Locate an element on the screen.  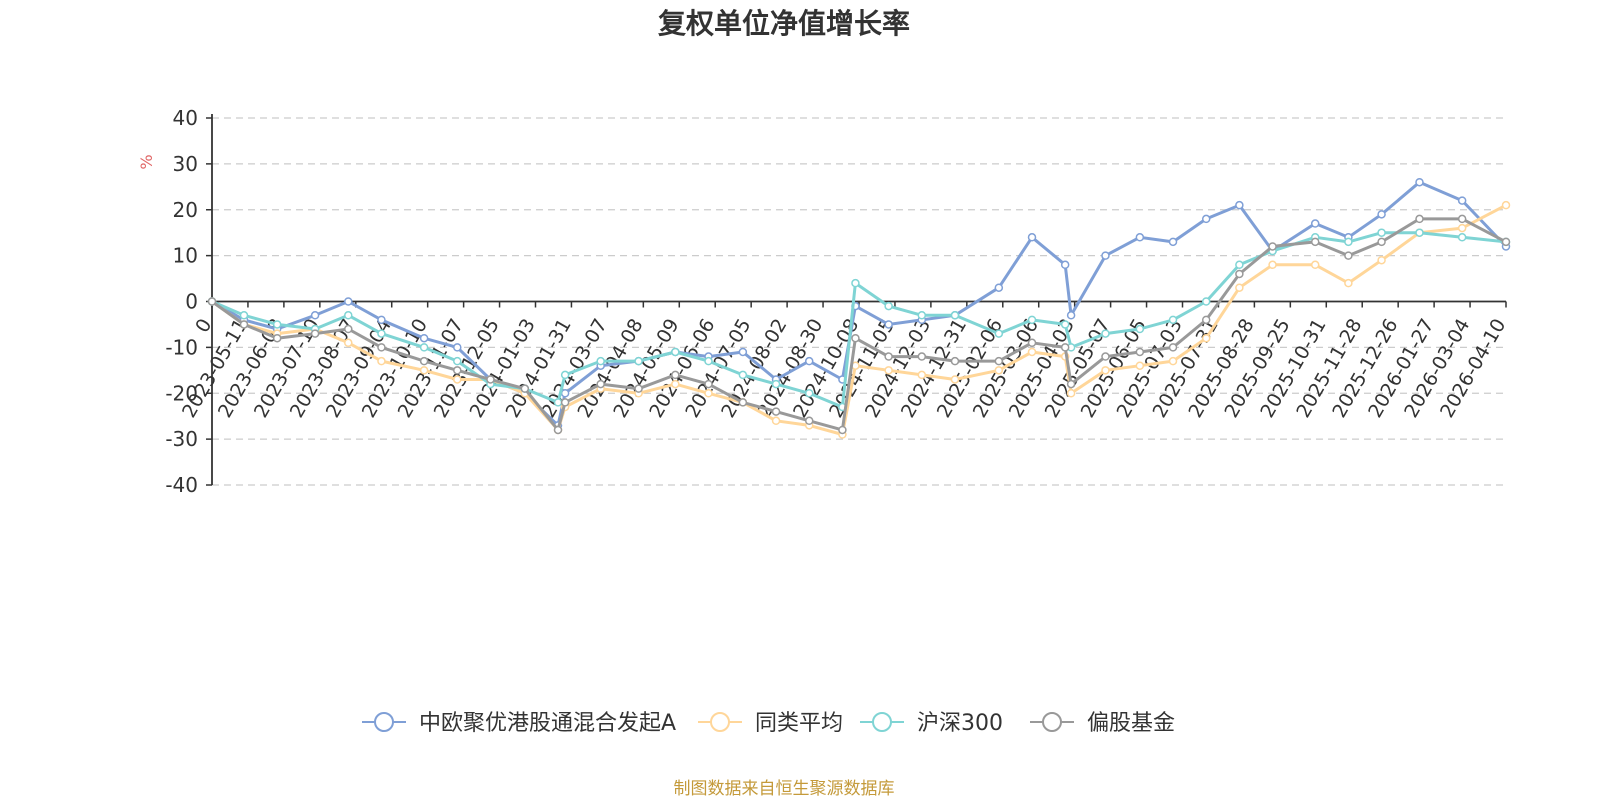
y-tick-label: 0 is located at coordinates (191, 302).